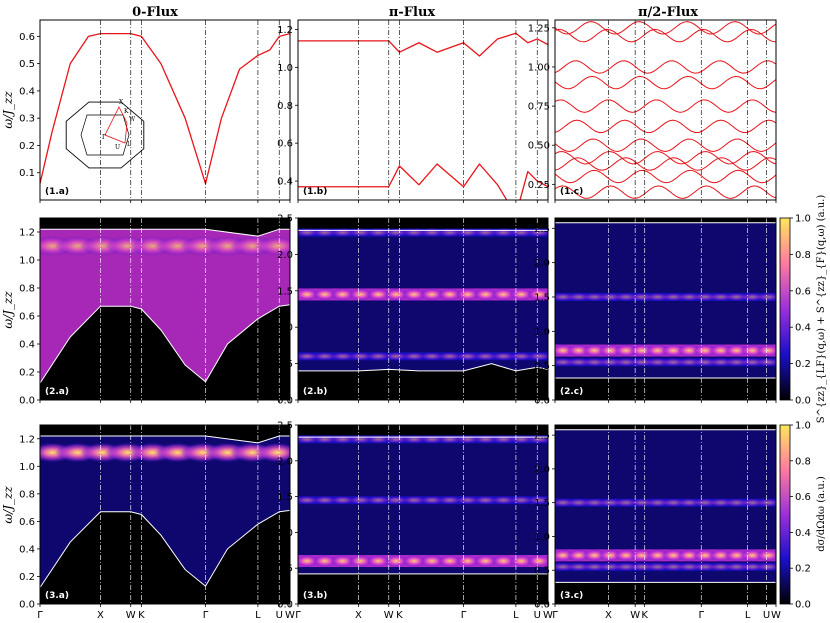 The image size is (830, 623). What do you see at coordinates (423, 181) in the screenshot?
I see `band-line-lower` at bounding box center [423, 181].